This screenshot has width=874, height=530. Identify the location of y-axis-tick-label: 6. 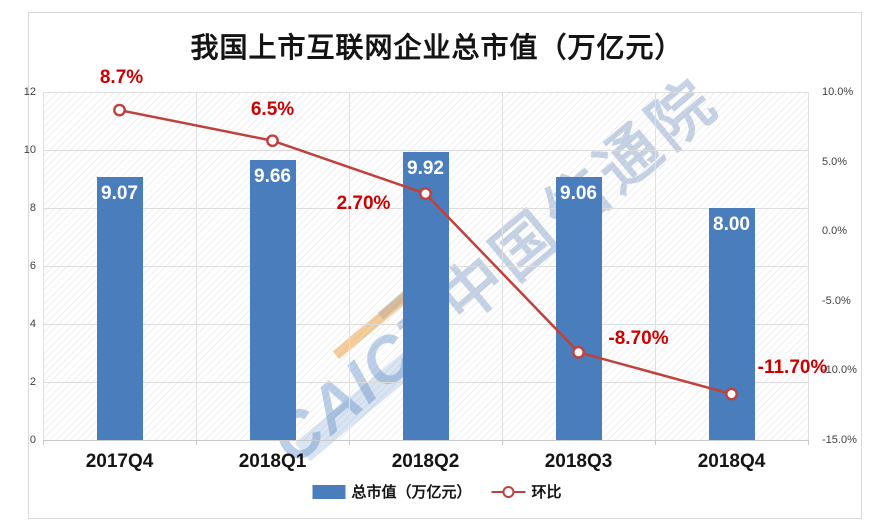
(32, 266).